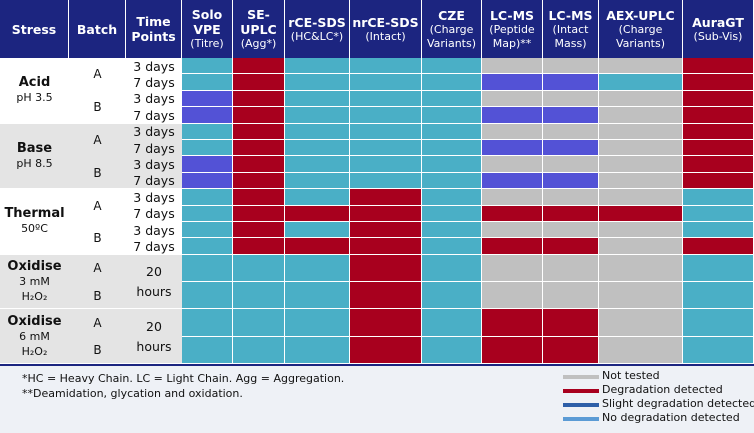 Image resolution: width=754 pixels, height=433 pixels. I want to click on header-name: AEX-UPLC, so click(640, 15).